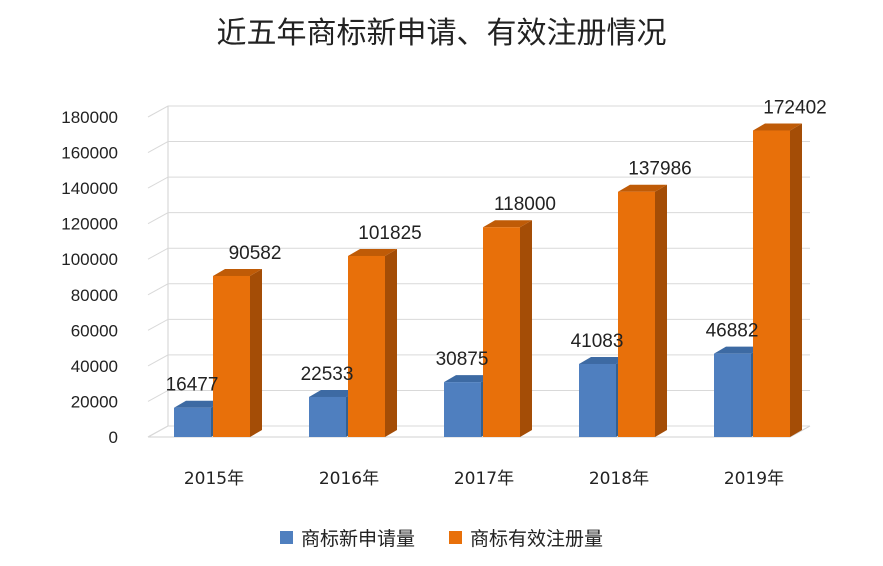 The height and width of the screenshot is (566, 883). What do you see at coordinates (732, 331) in the screenshot?
I see `data-label: 46882` at bounding box center [732, 331].